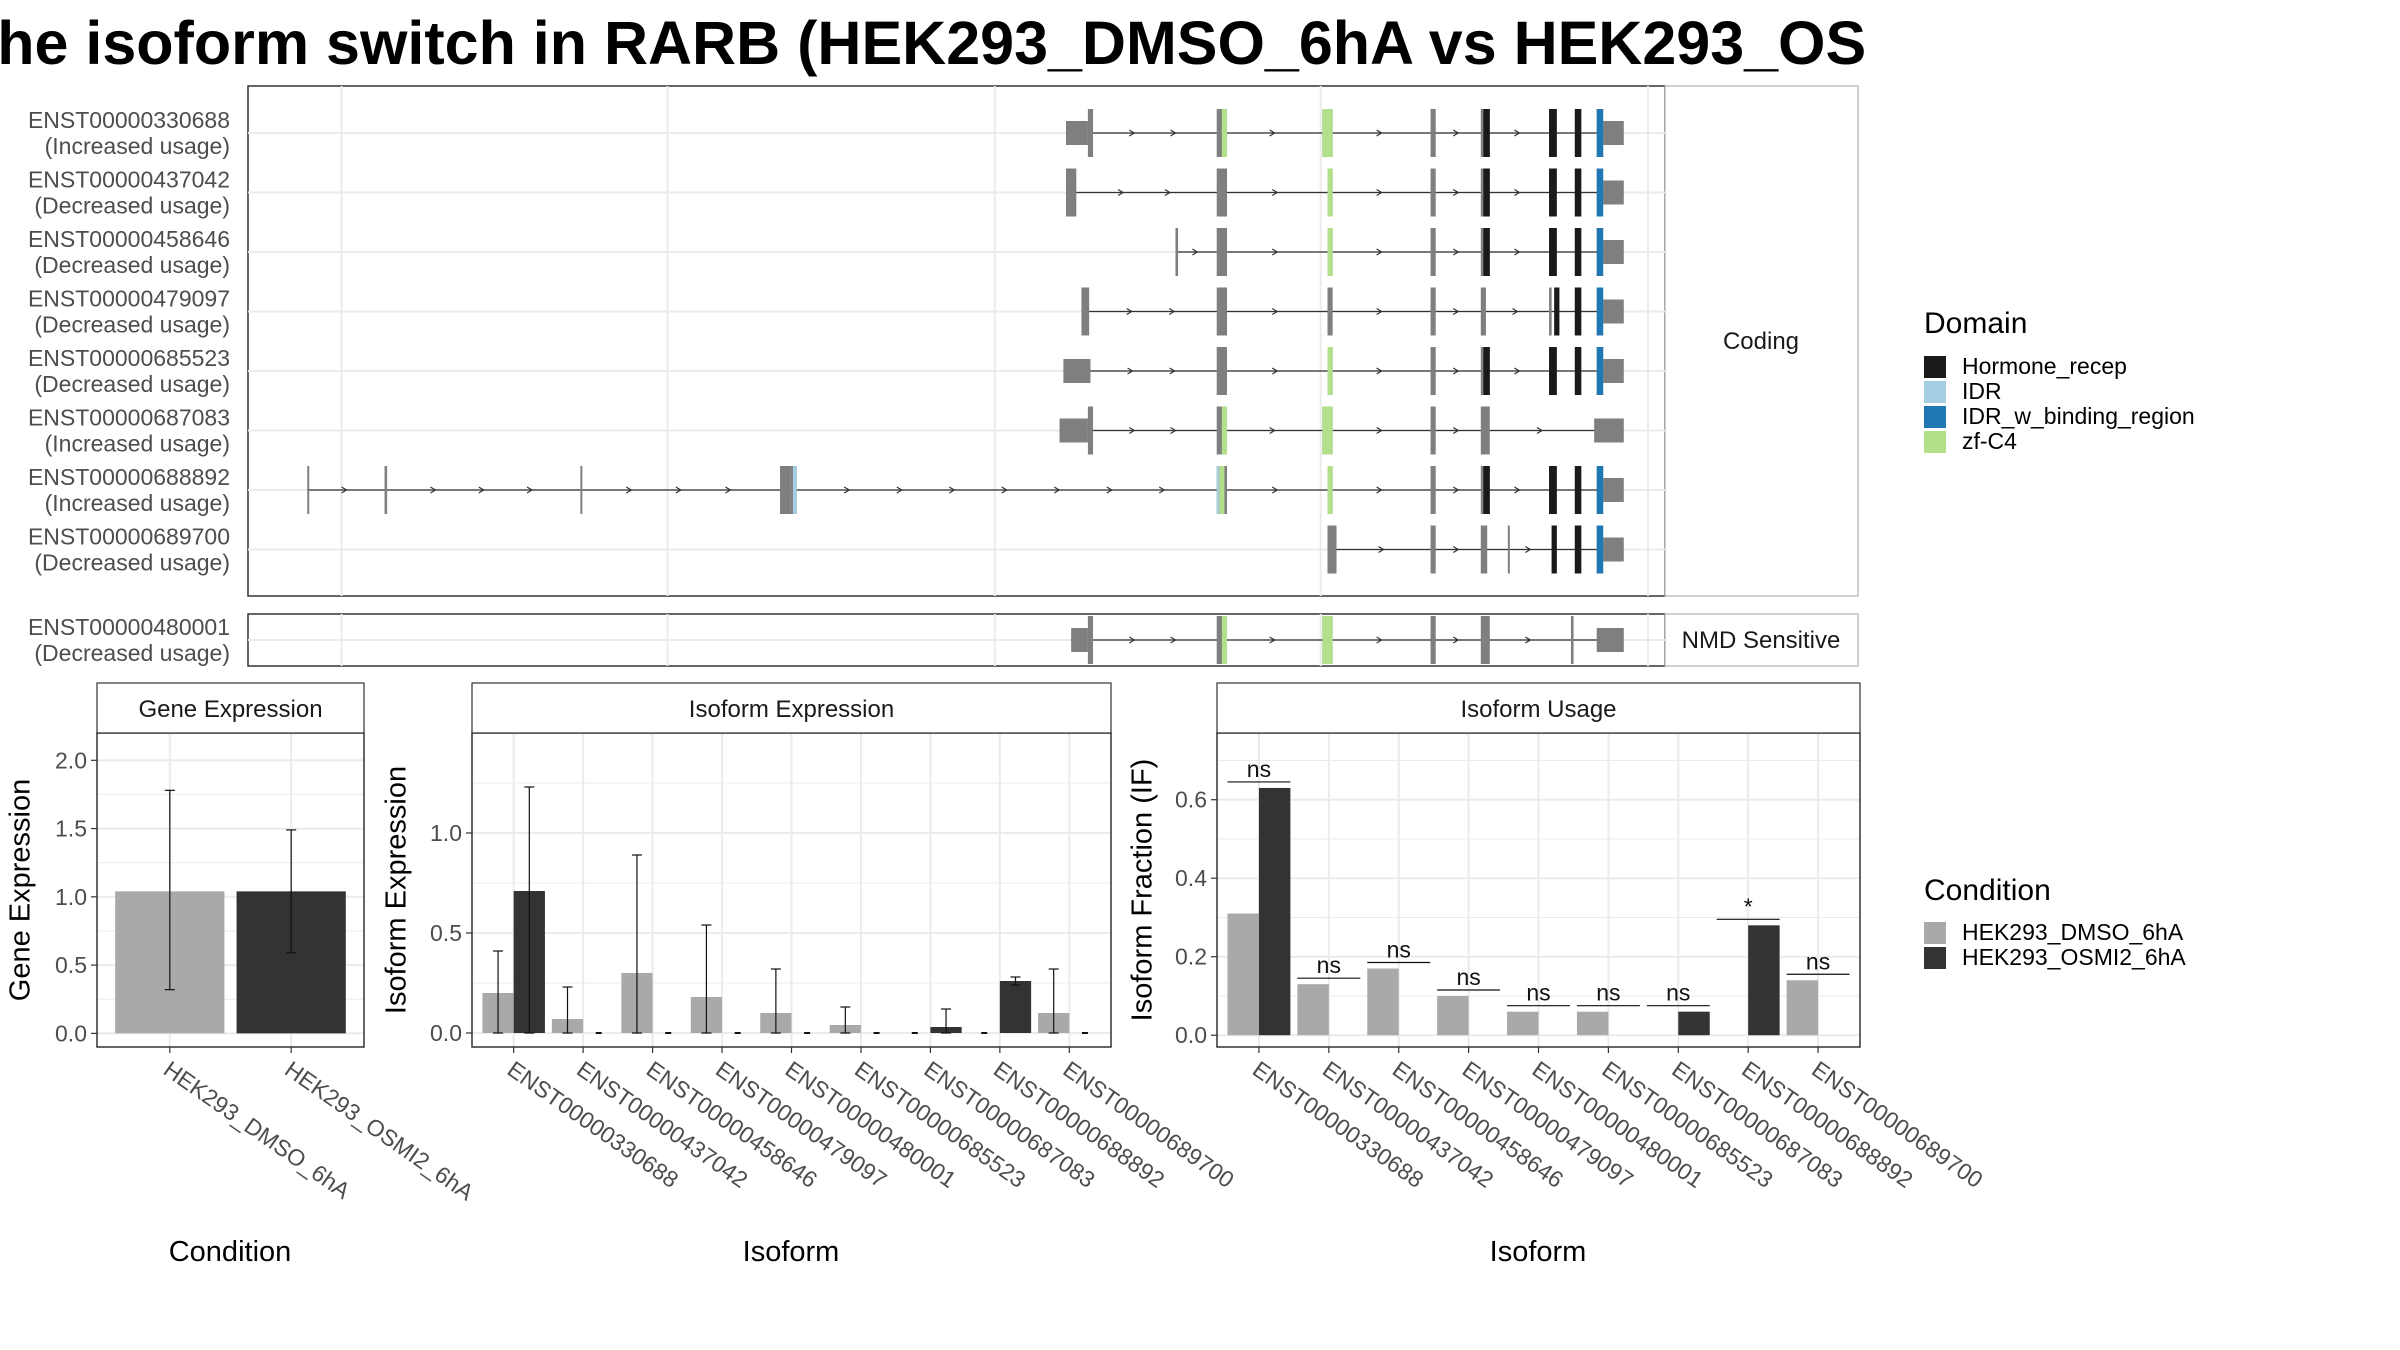 This screenshot has width=2400, height=1350. Describe the element at coordinates (1761, 341) in the screenshot. I see `facet-strip` at that location.